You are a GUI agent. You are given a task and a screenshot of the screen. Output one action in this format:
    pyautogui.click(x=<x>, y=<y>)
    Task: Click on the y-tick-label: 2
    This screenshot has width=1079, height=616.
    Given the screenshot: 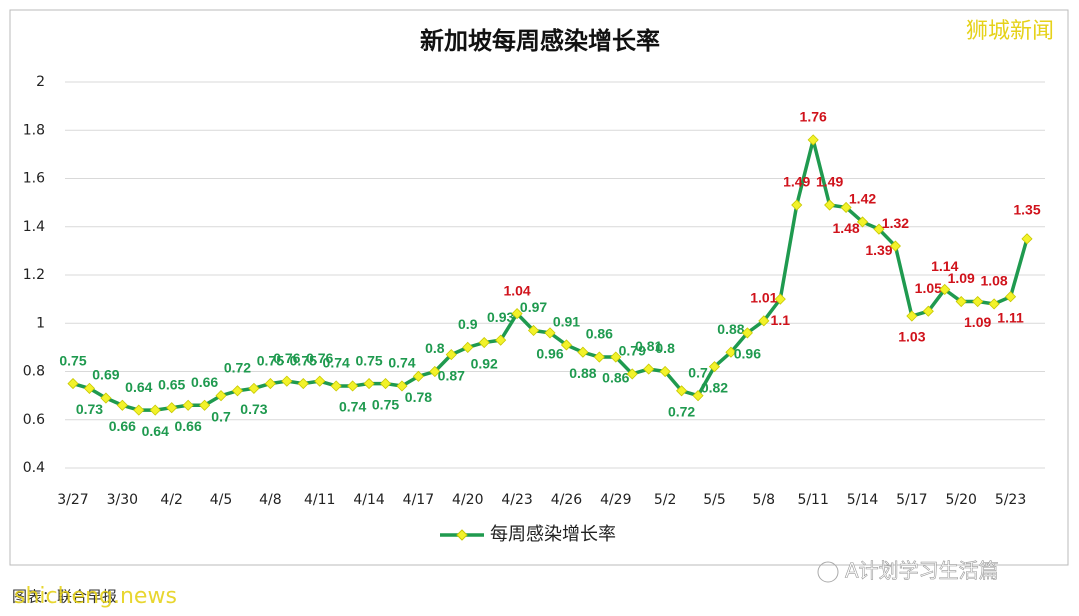 What is the action you would take?
    pyautogui.click(x=40, y=82)
    